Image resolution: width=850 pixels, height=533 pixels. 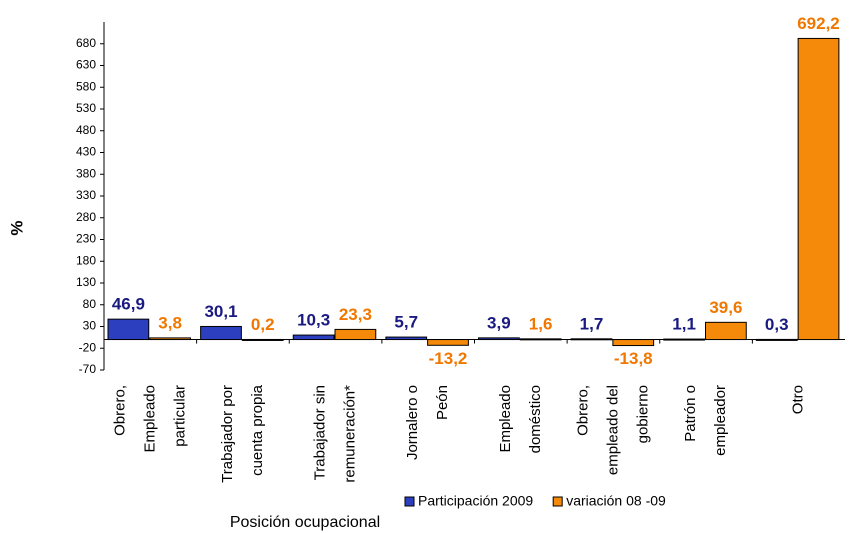 I want to click on y-tick-label: 280, so click(x=86, y=217).